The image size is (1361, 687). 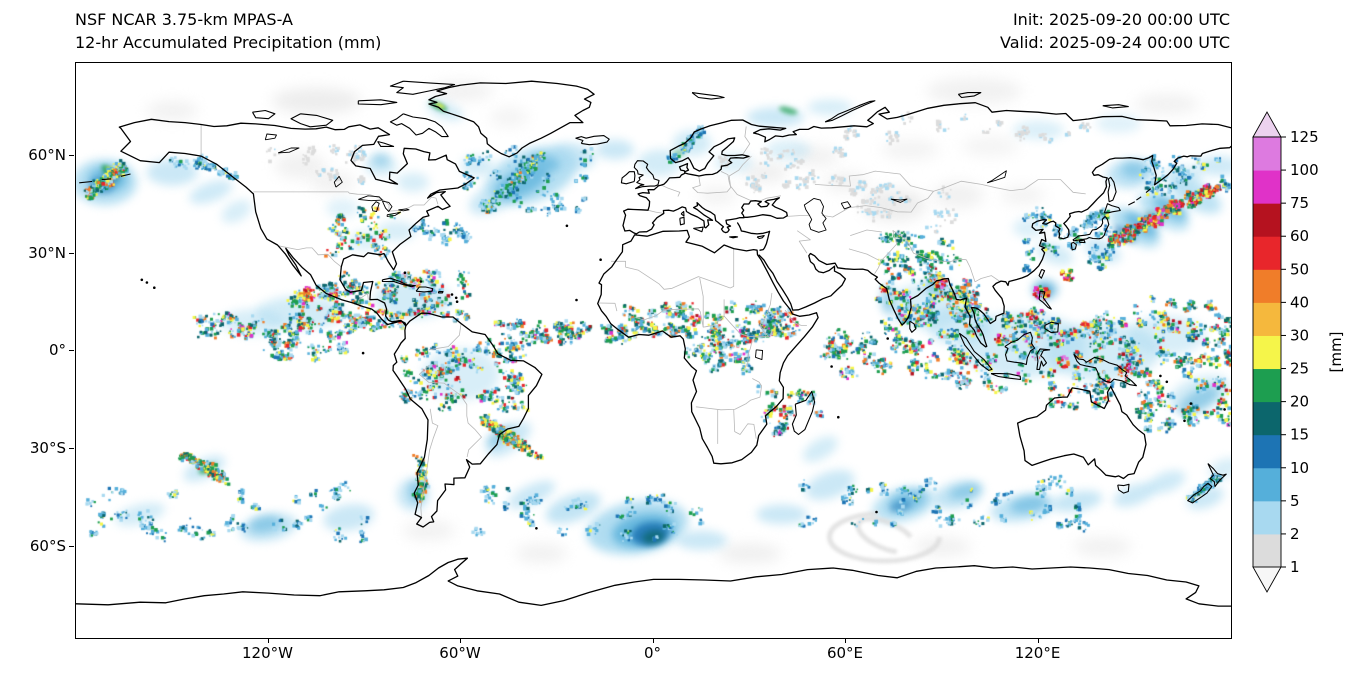 What do you see at coordinates (1299, 269) in the screenshot?
I see `colorbar-tick-label: 50` at bounding box center [1299, 269].